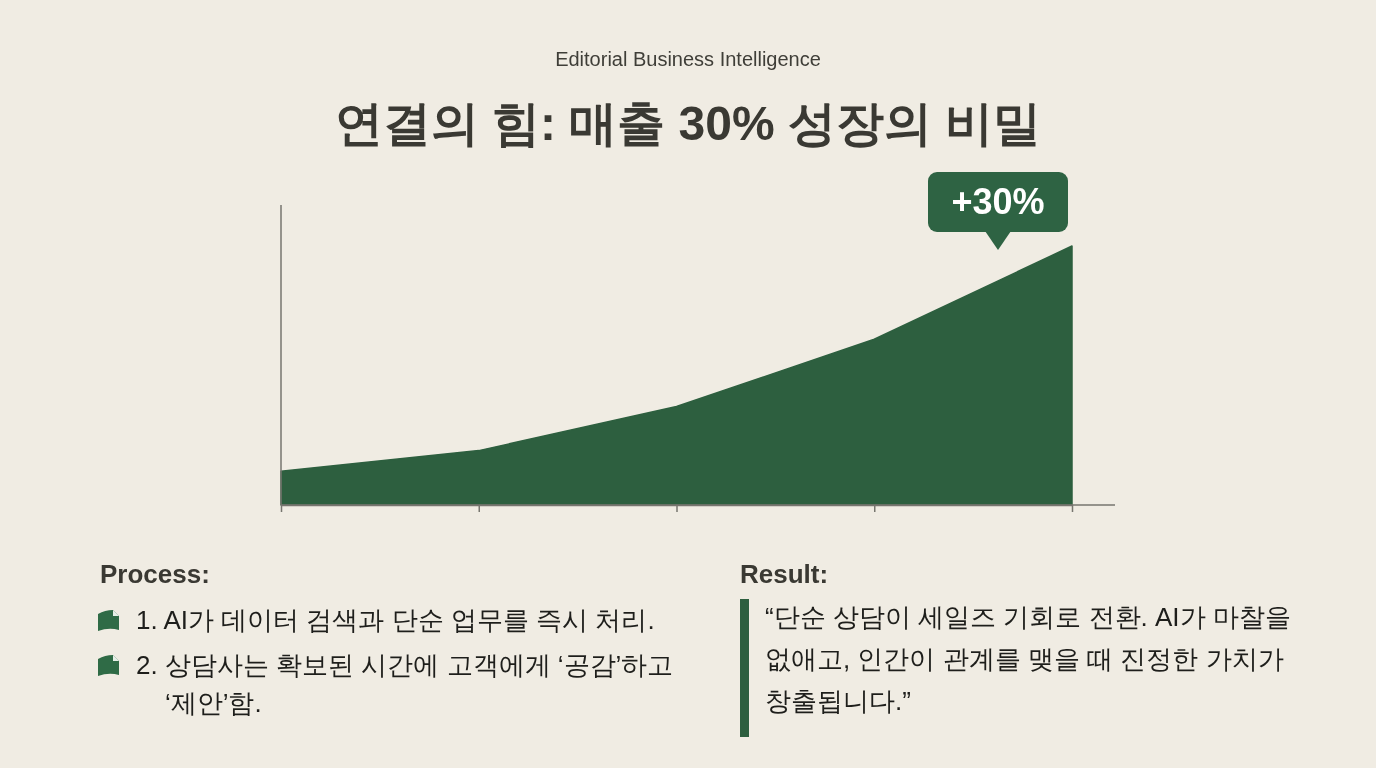  What do you see at coordinates (1028, 659) in the screenshot?
I see `text: “단순 상담이 세일즈 기회로 전환. AI가 마찰을 없애고, 인간이 관계를 맺을 때 진정한 가치가 창출됩니다.”` at bounding box center [1028, 659].